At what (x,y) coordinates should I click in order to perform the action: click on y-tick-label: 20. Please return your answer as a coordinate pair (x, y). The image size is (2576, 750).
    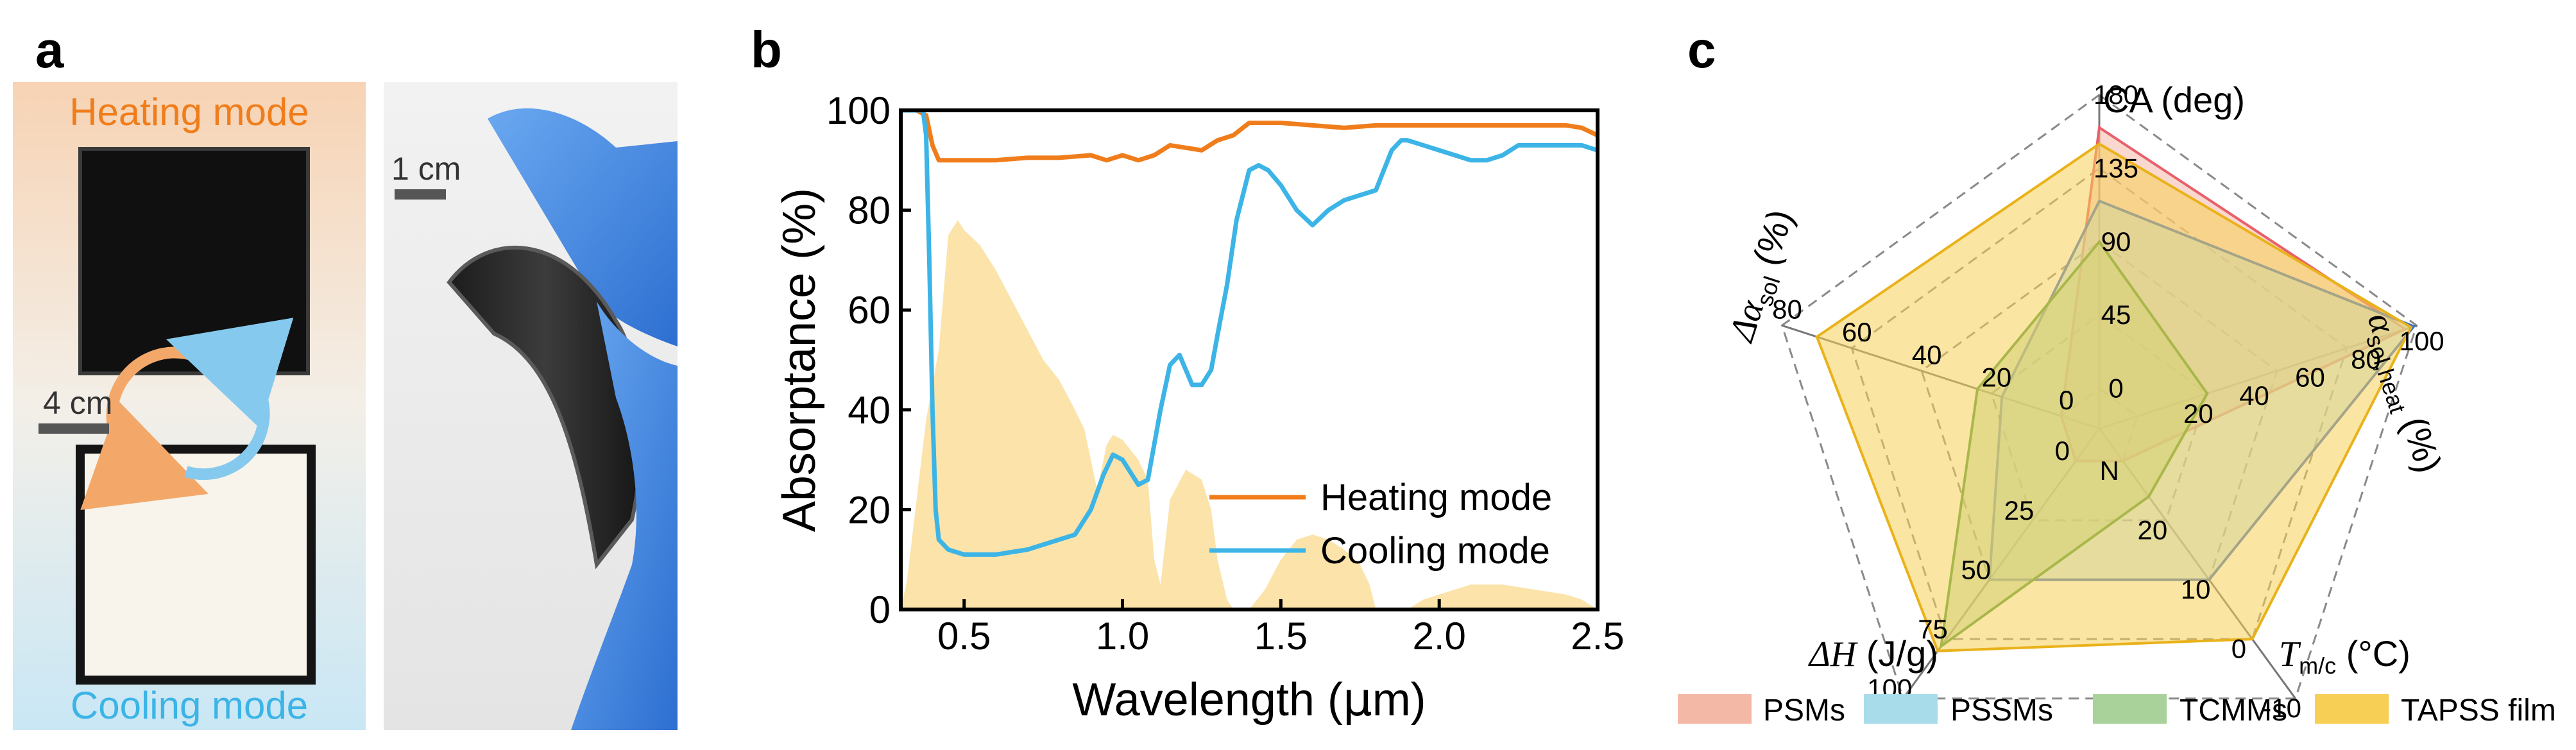
    Looking at the image, I should click on (869, 510).